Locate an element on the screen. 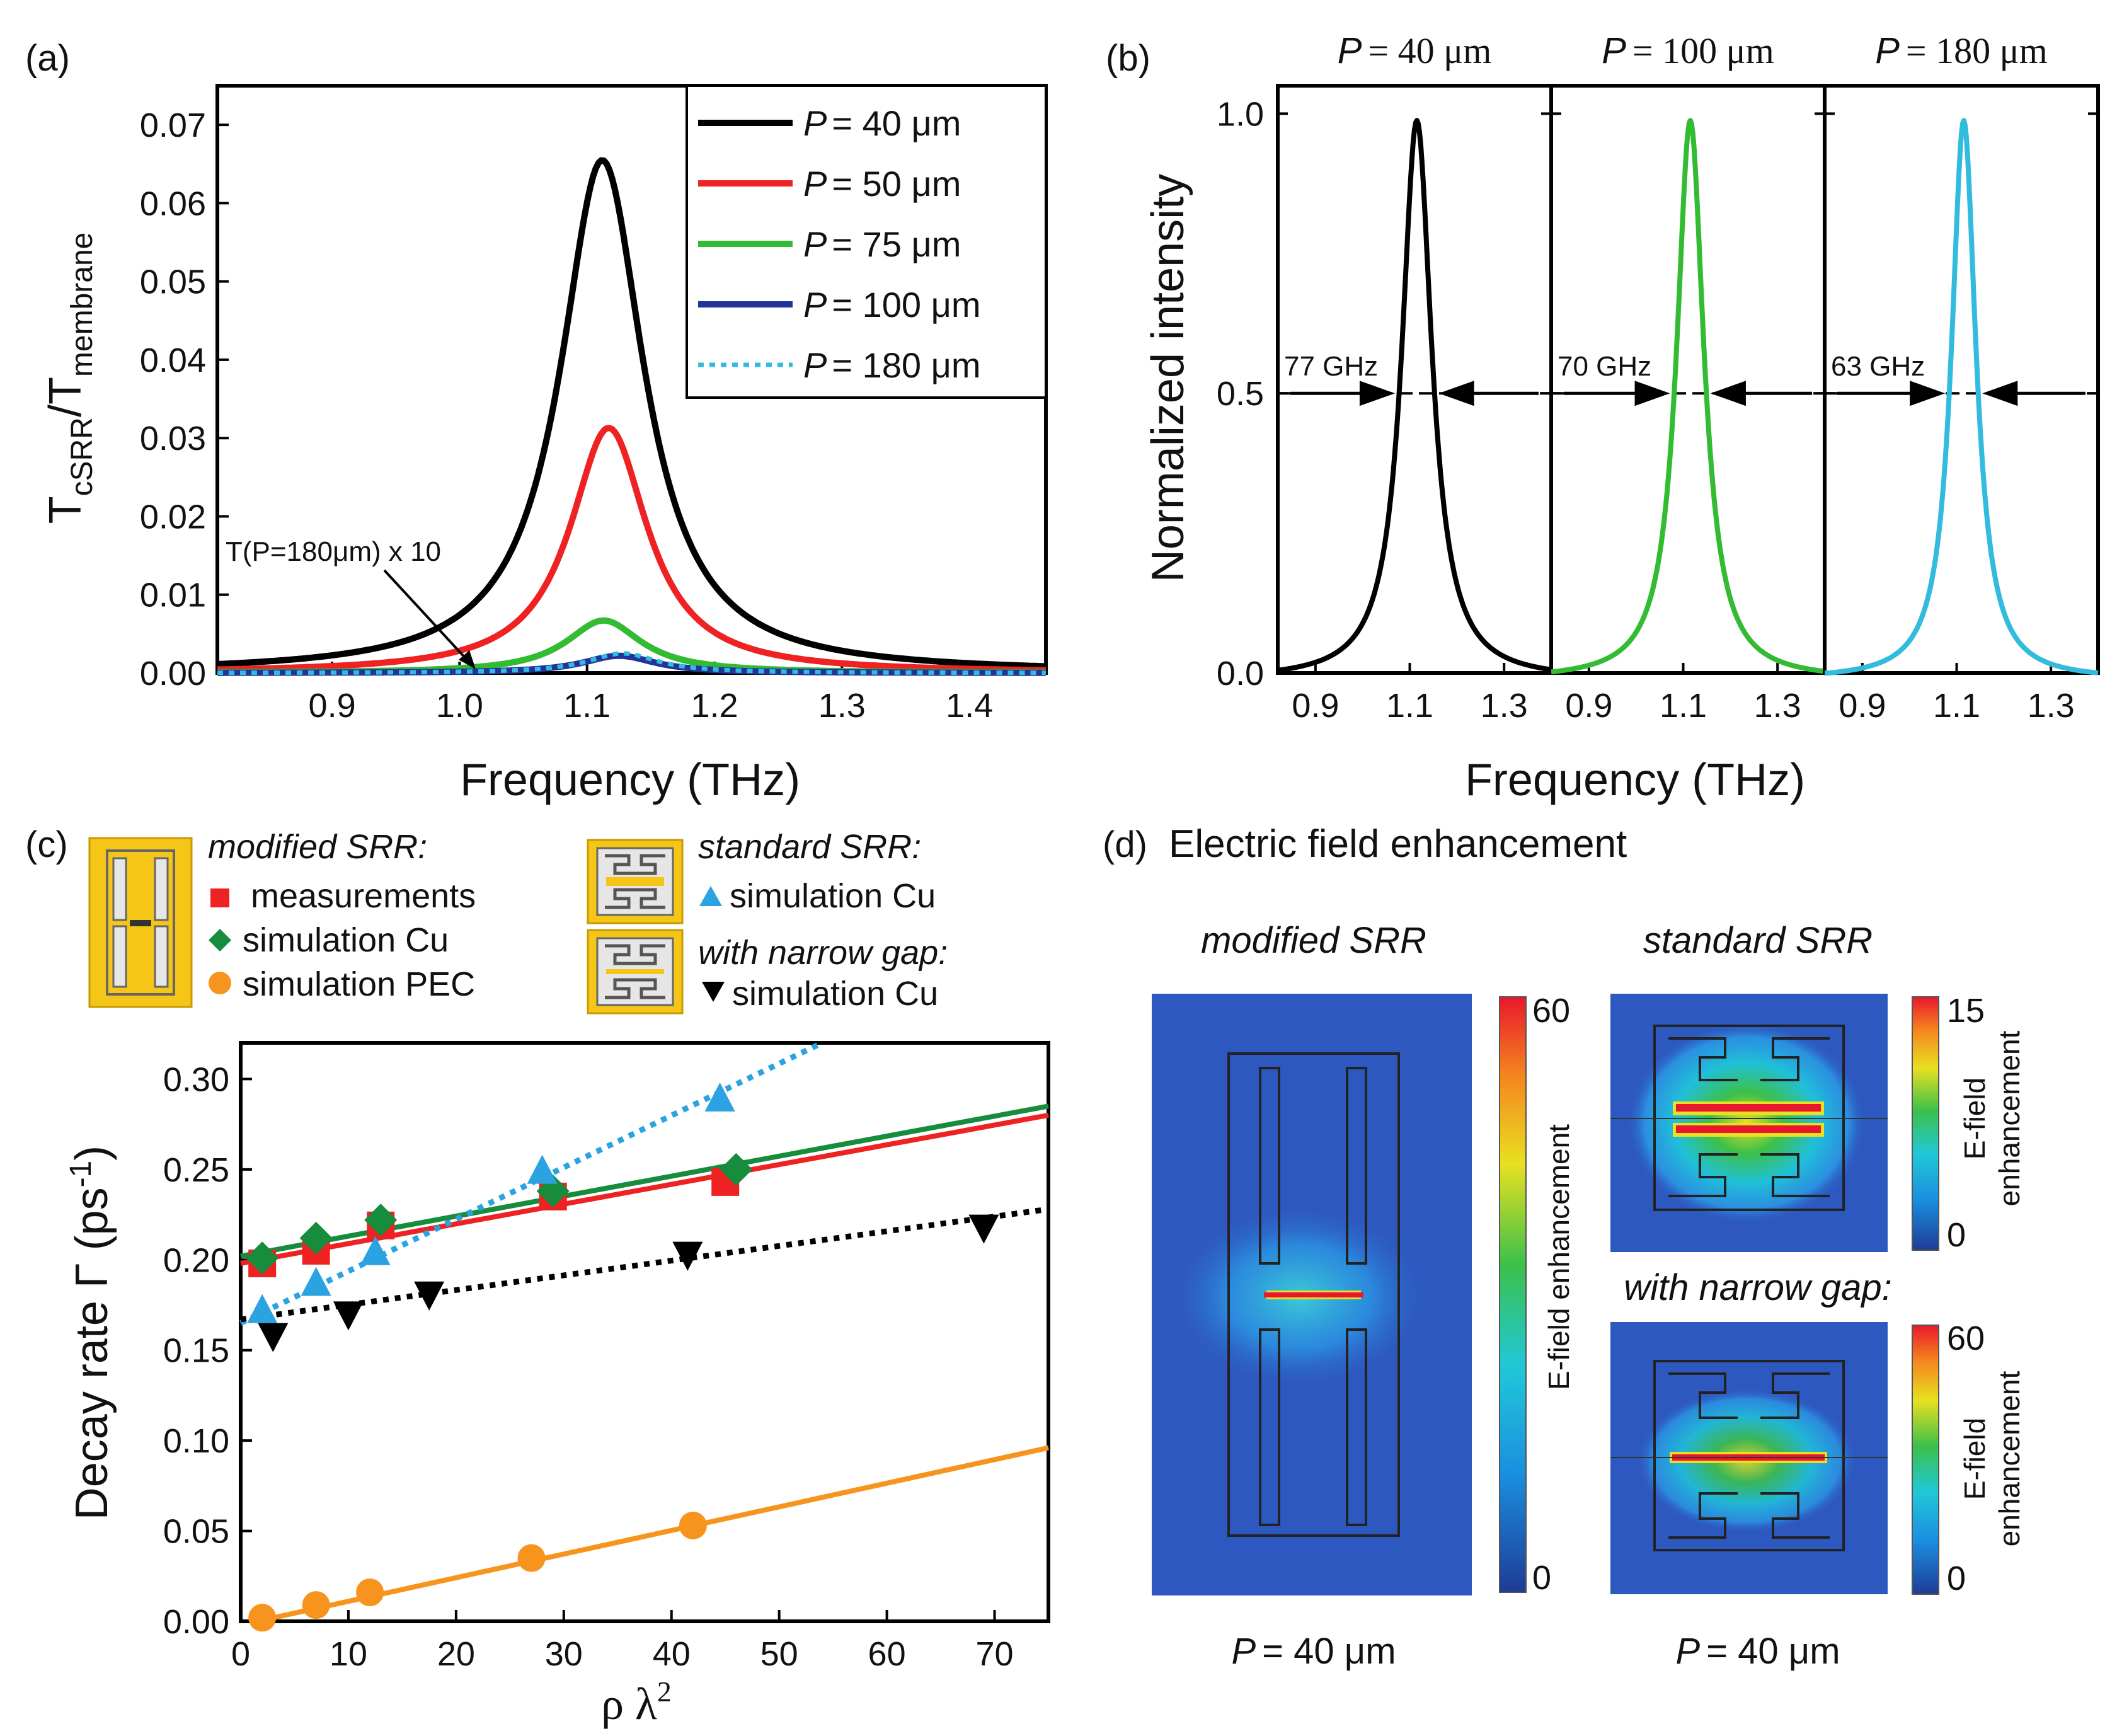  legend-modified-title: modified SRR: is located at coordinates (317, 847).